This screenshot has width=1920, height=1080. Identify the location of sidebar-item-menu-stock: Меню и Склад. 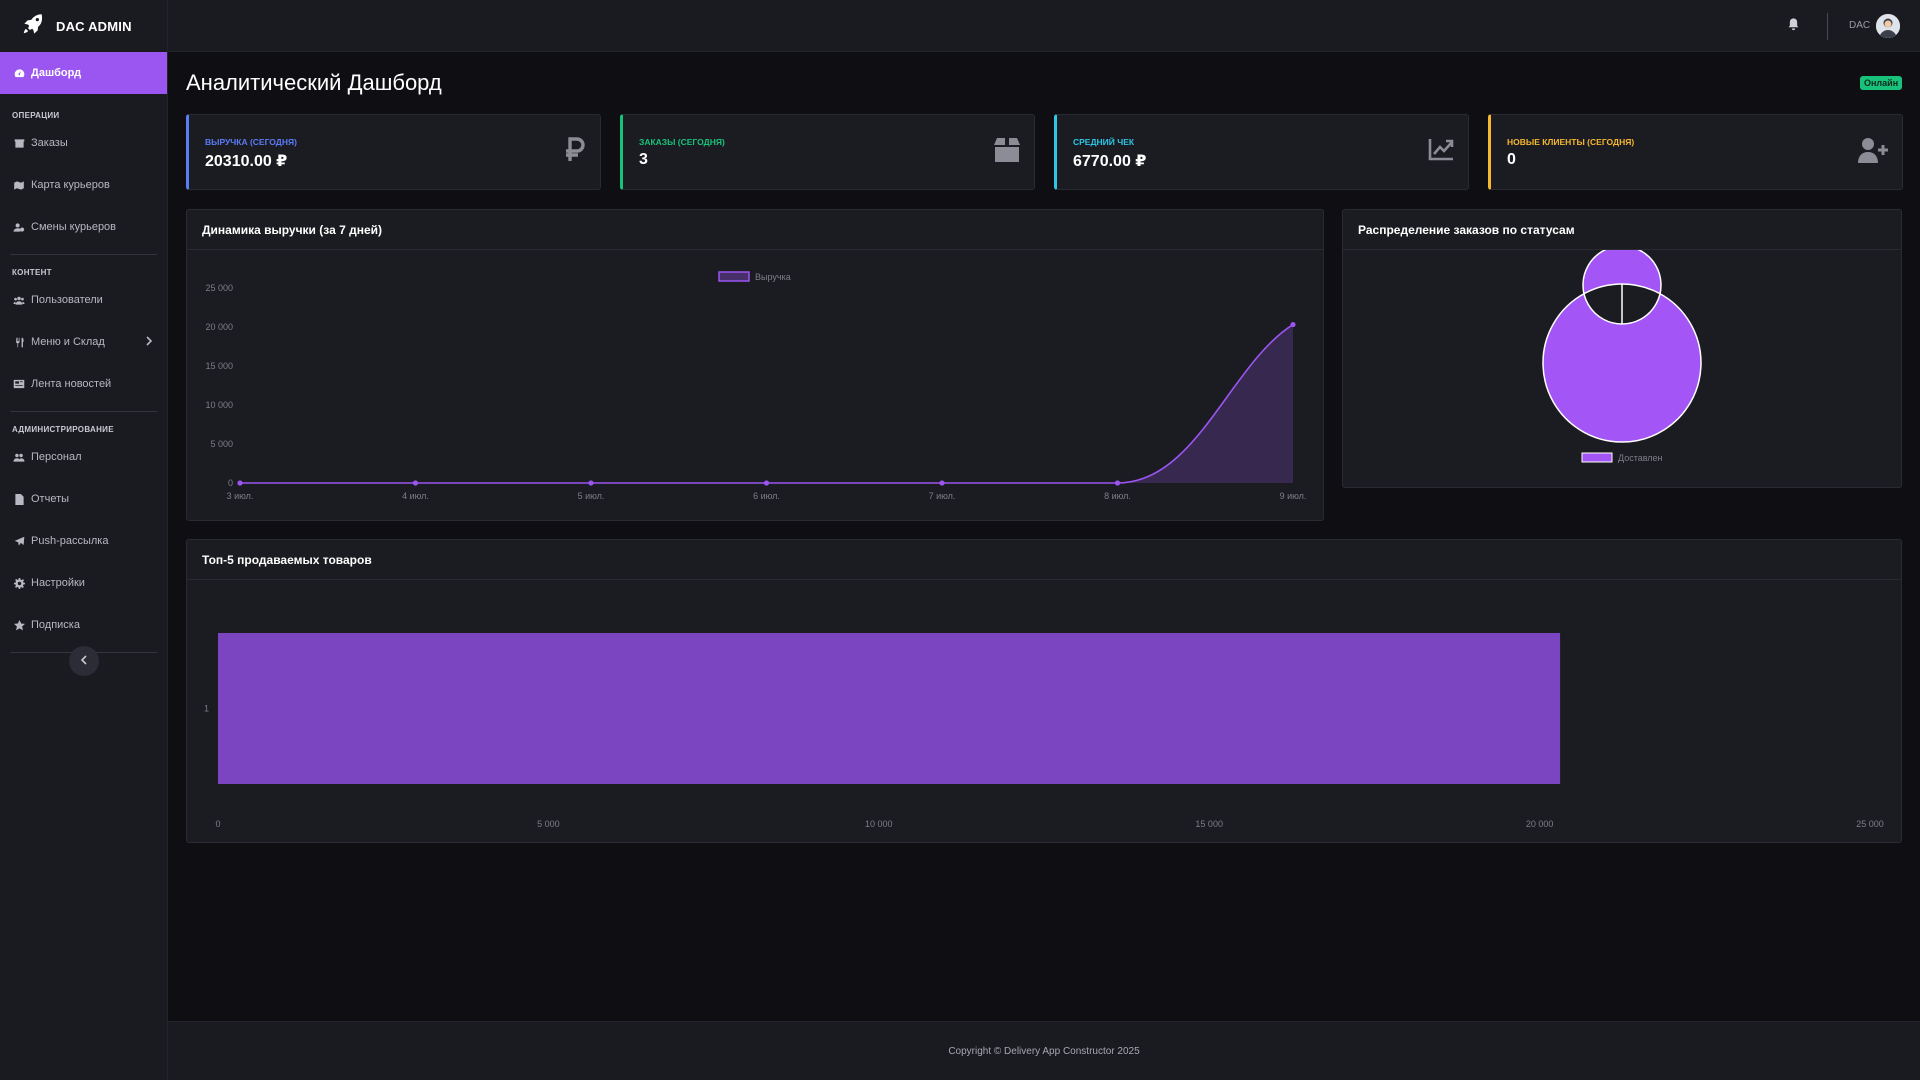
(83, 342).